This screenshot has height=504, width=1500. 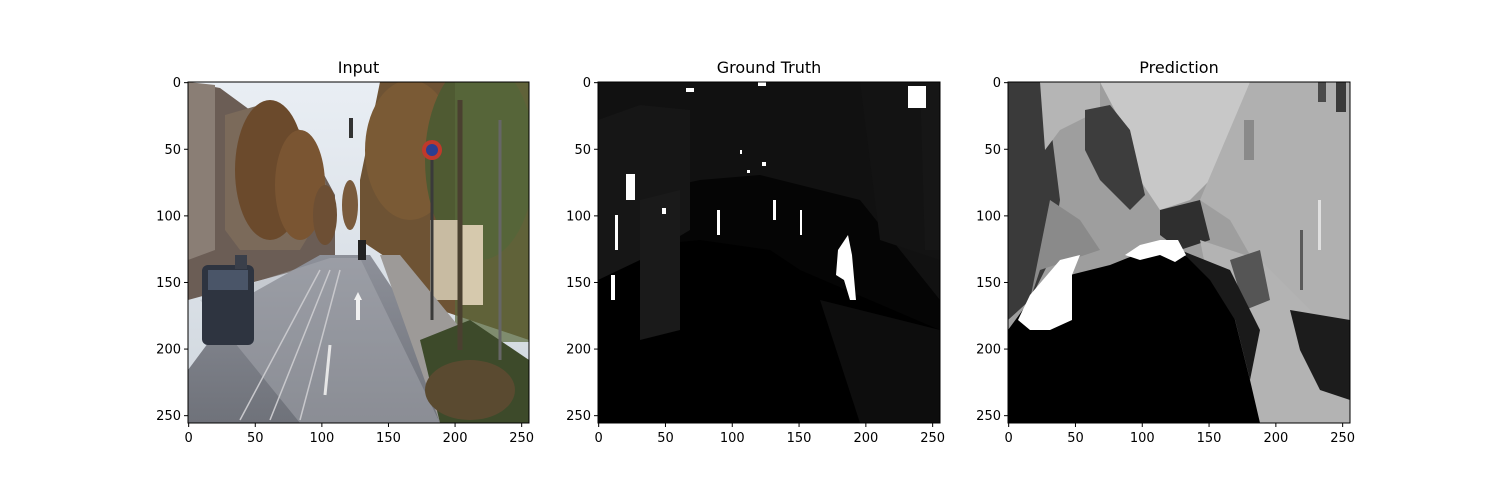 I want to click on panel-title-ground-truth: Ground Truth, so click(x=769, y=67).